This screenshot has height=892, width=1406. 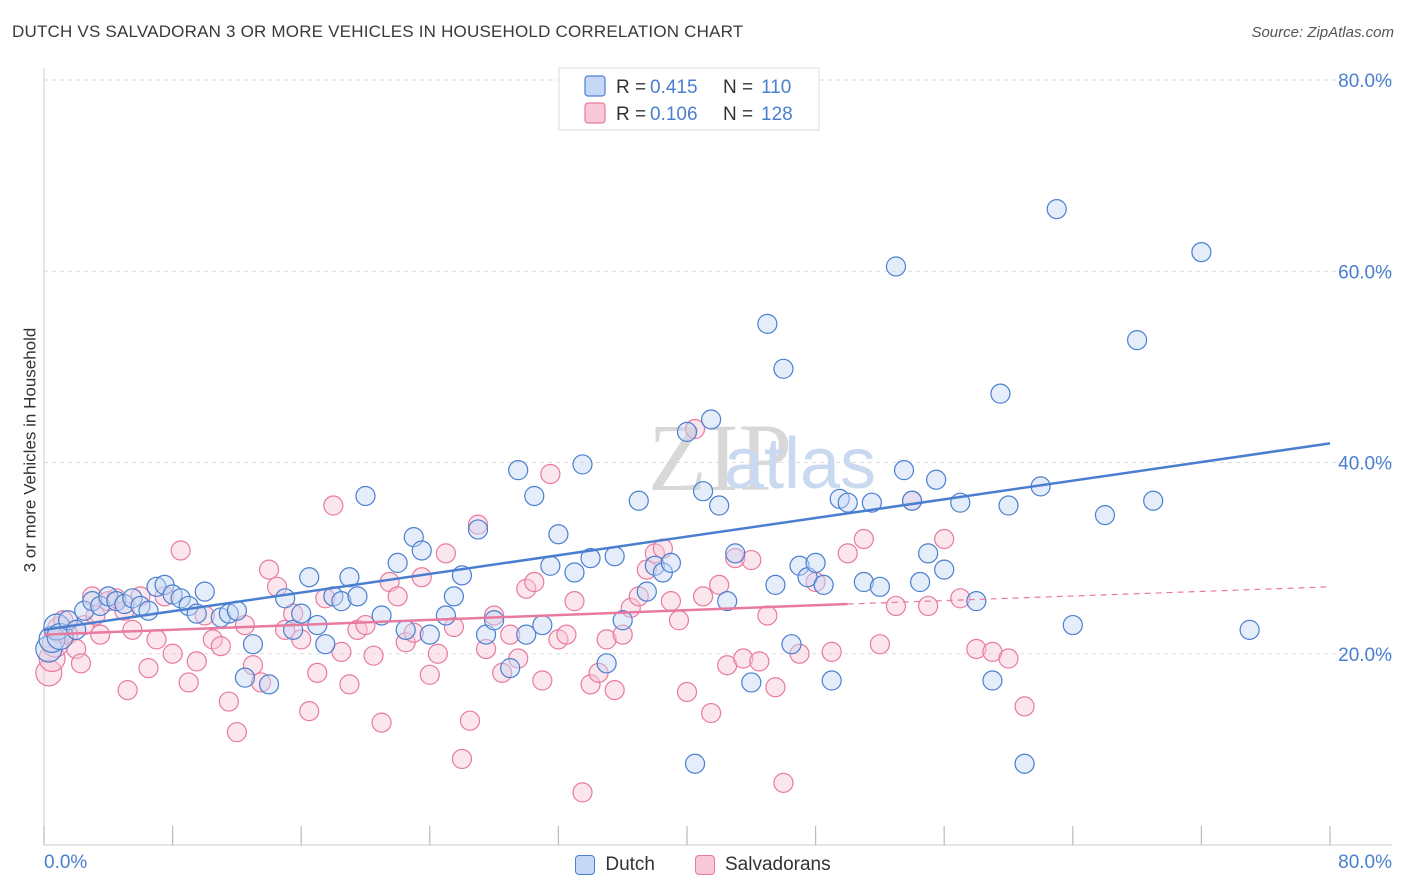 What do you see at coordinates (738, 114) in the screenshot?
I see `legend-salvadorans-n-label: N =` at bounding box center [738, 114].